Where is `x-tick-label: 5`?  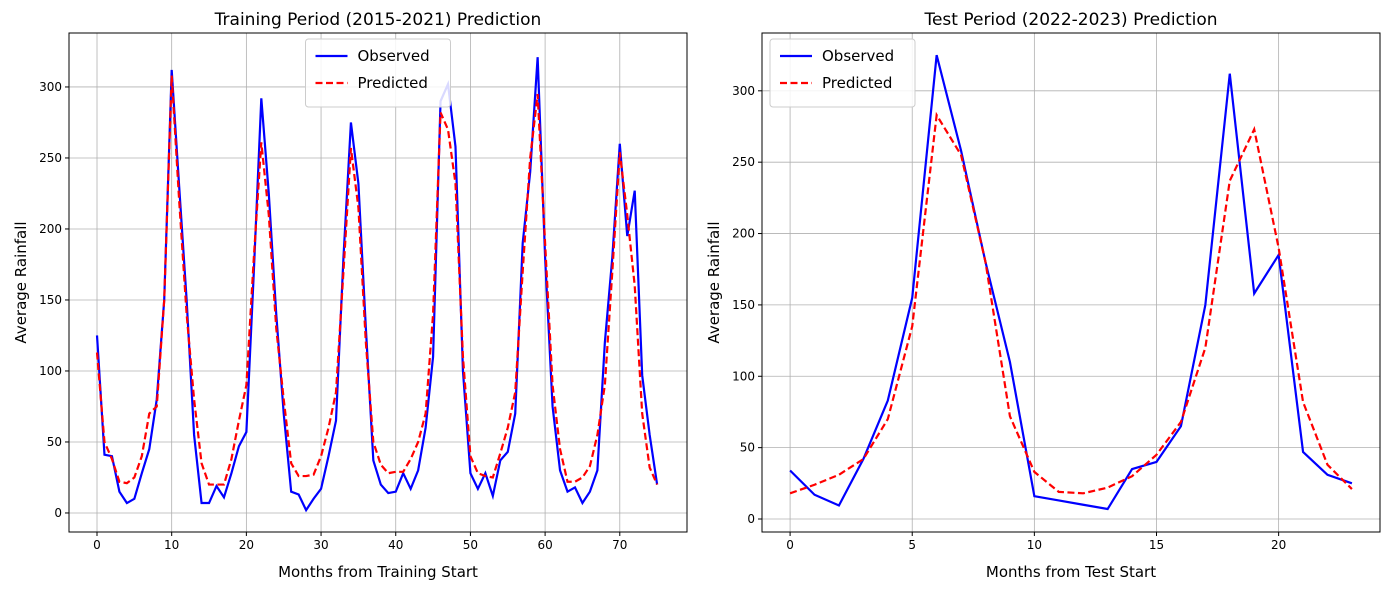
x-tick-label: 5 is located at coordinates (912, 545).